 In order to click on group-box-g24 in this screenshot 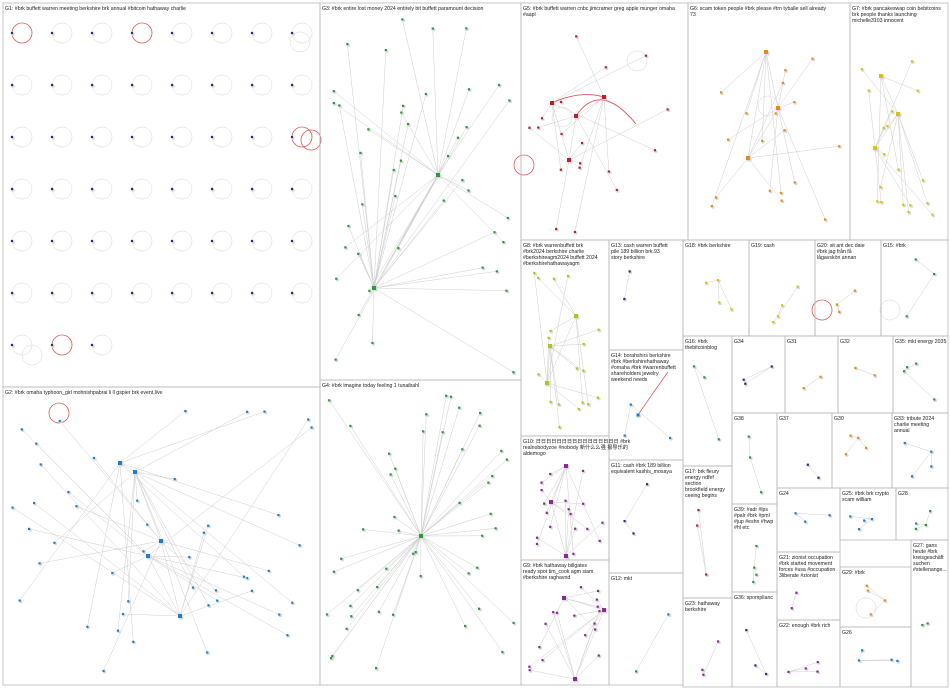, I will do `click(808, 520)`.